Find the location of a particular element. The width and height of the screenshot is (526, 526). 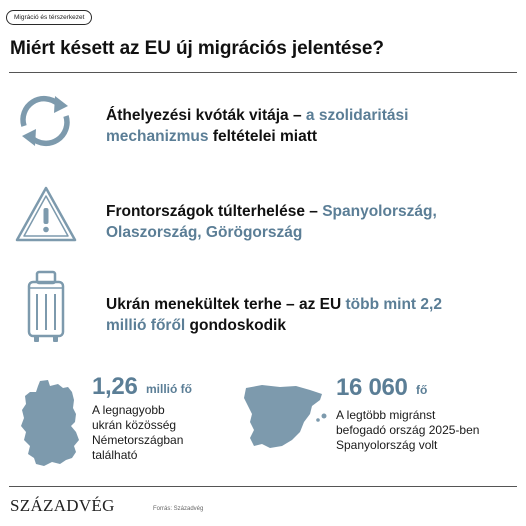

brand-logo: SZÁZADVÉG is located at coordinates (62, 505).